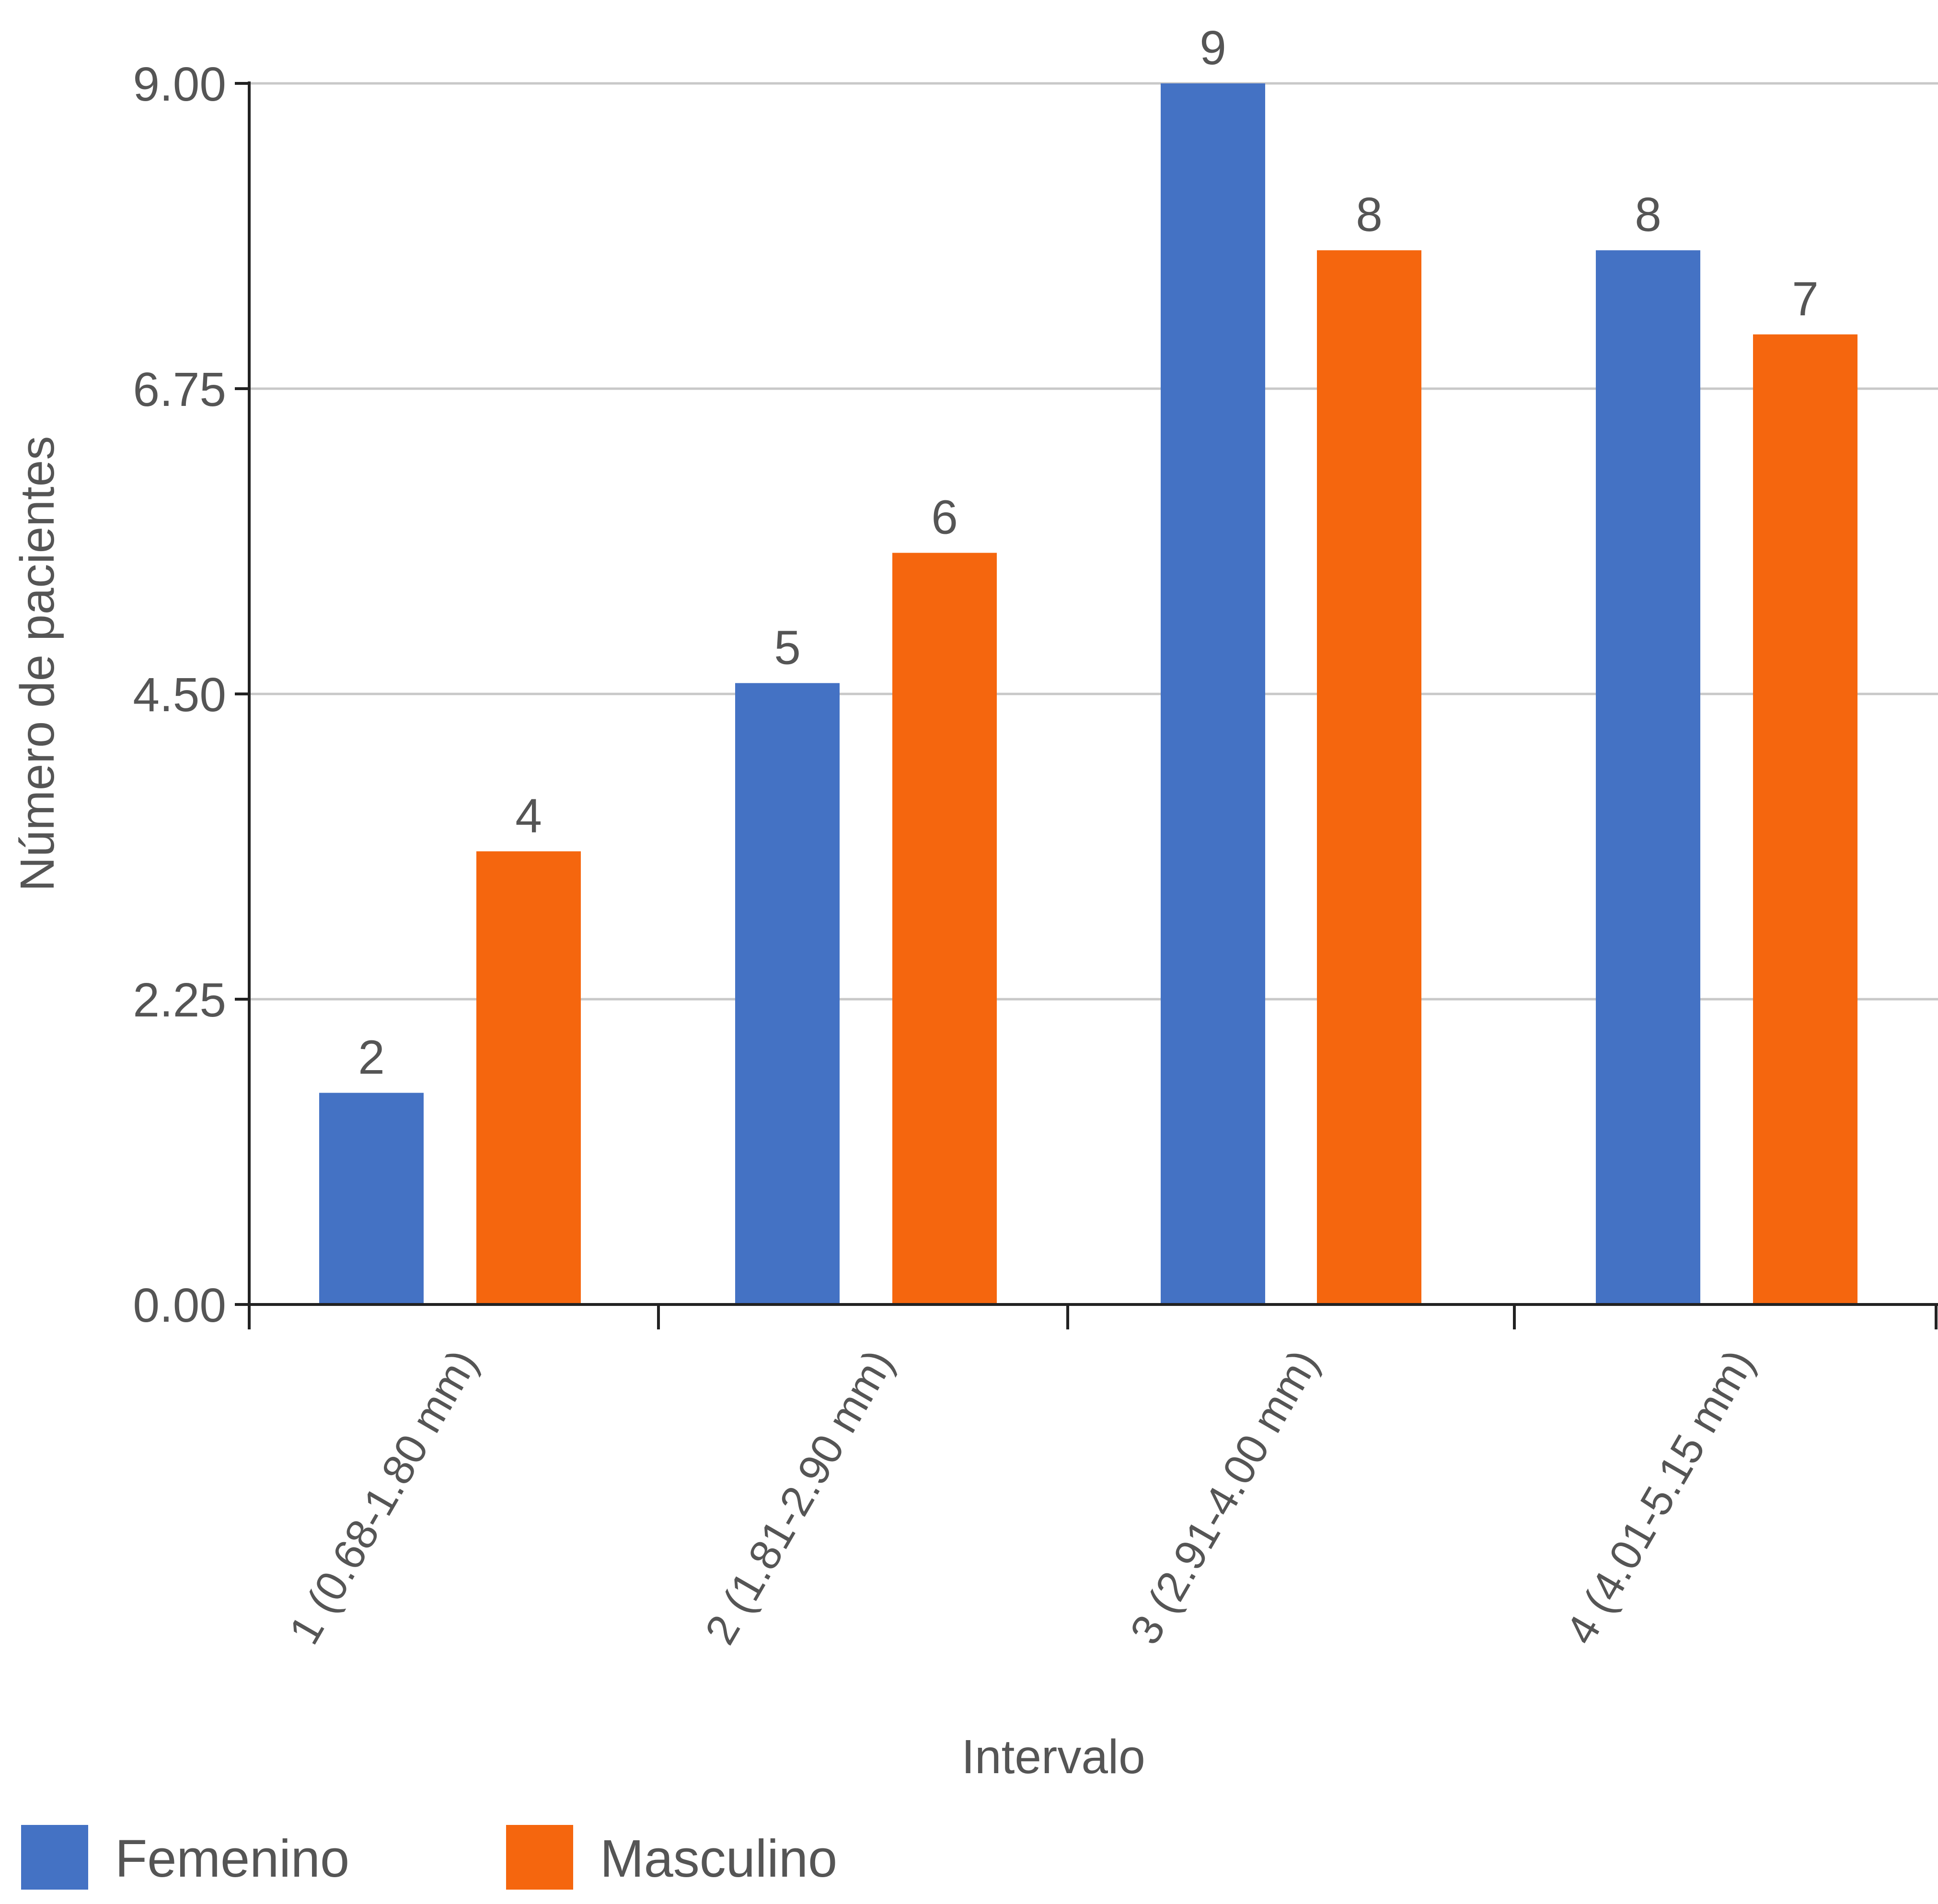 The height and width of the screenshot is (1904, 1938). I want to click on data-label: 4, so click(528, 815).